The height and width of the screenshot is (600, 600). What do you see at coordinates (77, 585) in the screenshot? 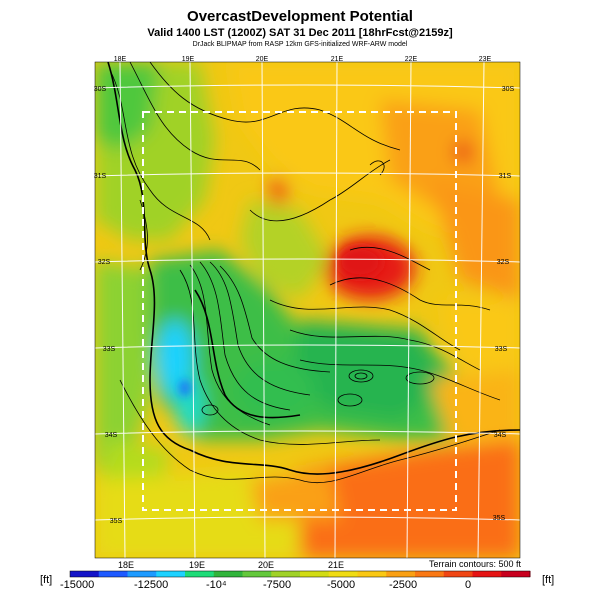
I see `colorbar-tick-label: -15000` at bounding box center [77, 585].